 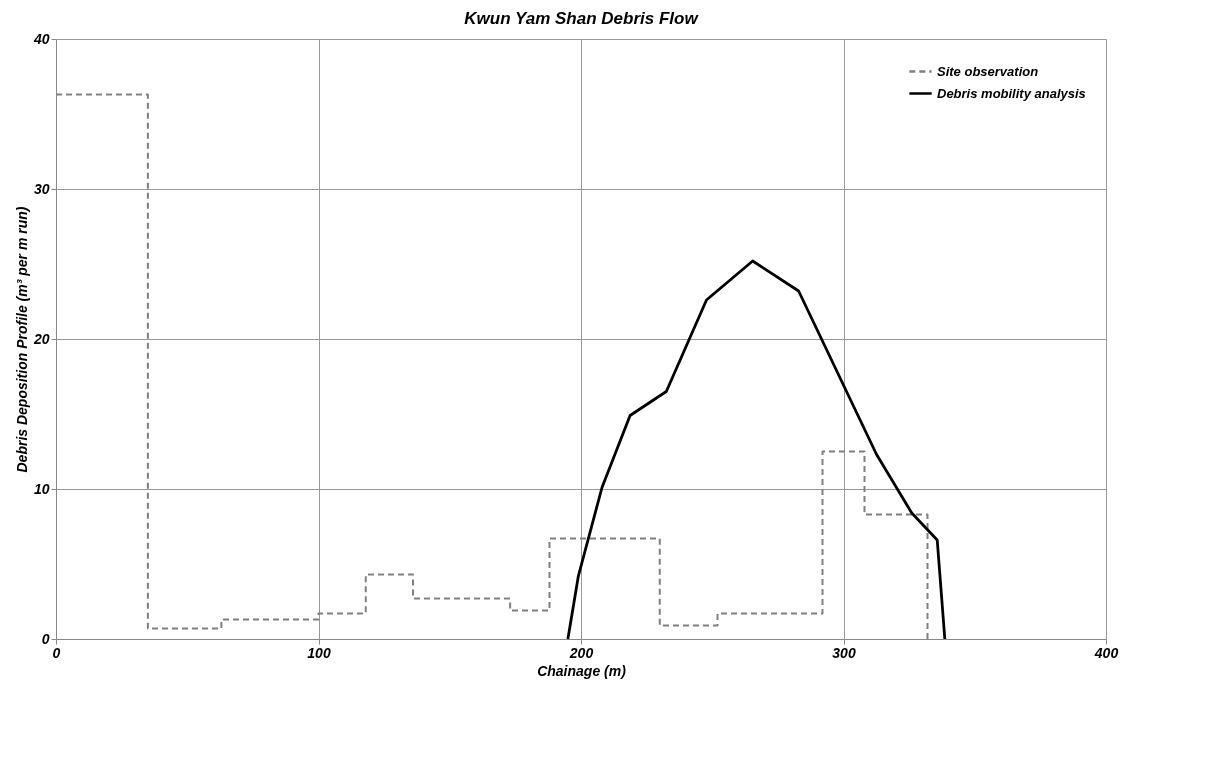 What do you see at coordinates (21, 339) in the screenshot?
I see `y-axis-title: Debris Deposition Profile (m³ per m run)` at bounding box center [21, 339].